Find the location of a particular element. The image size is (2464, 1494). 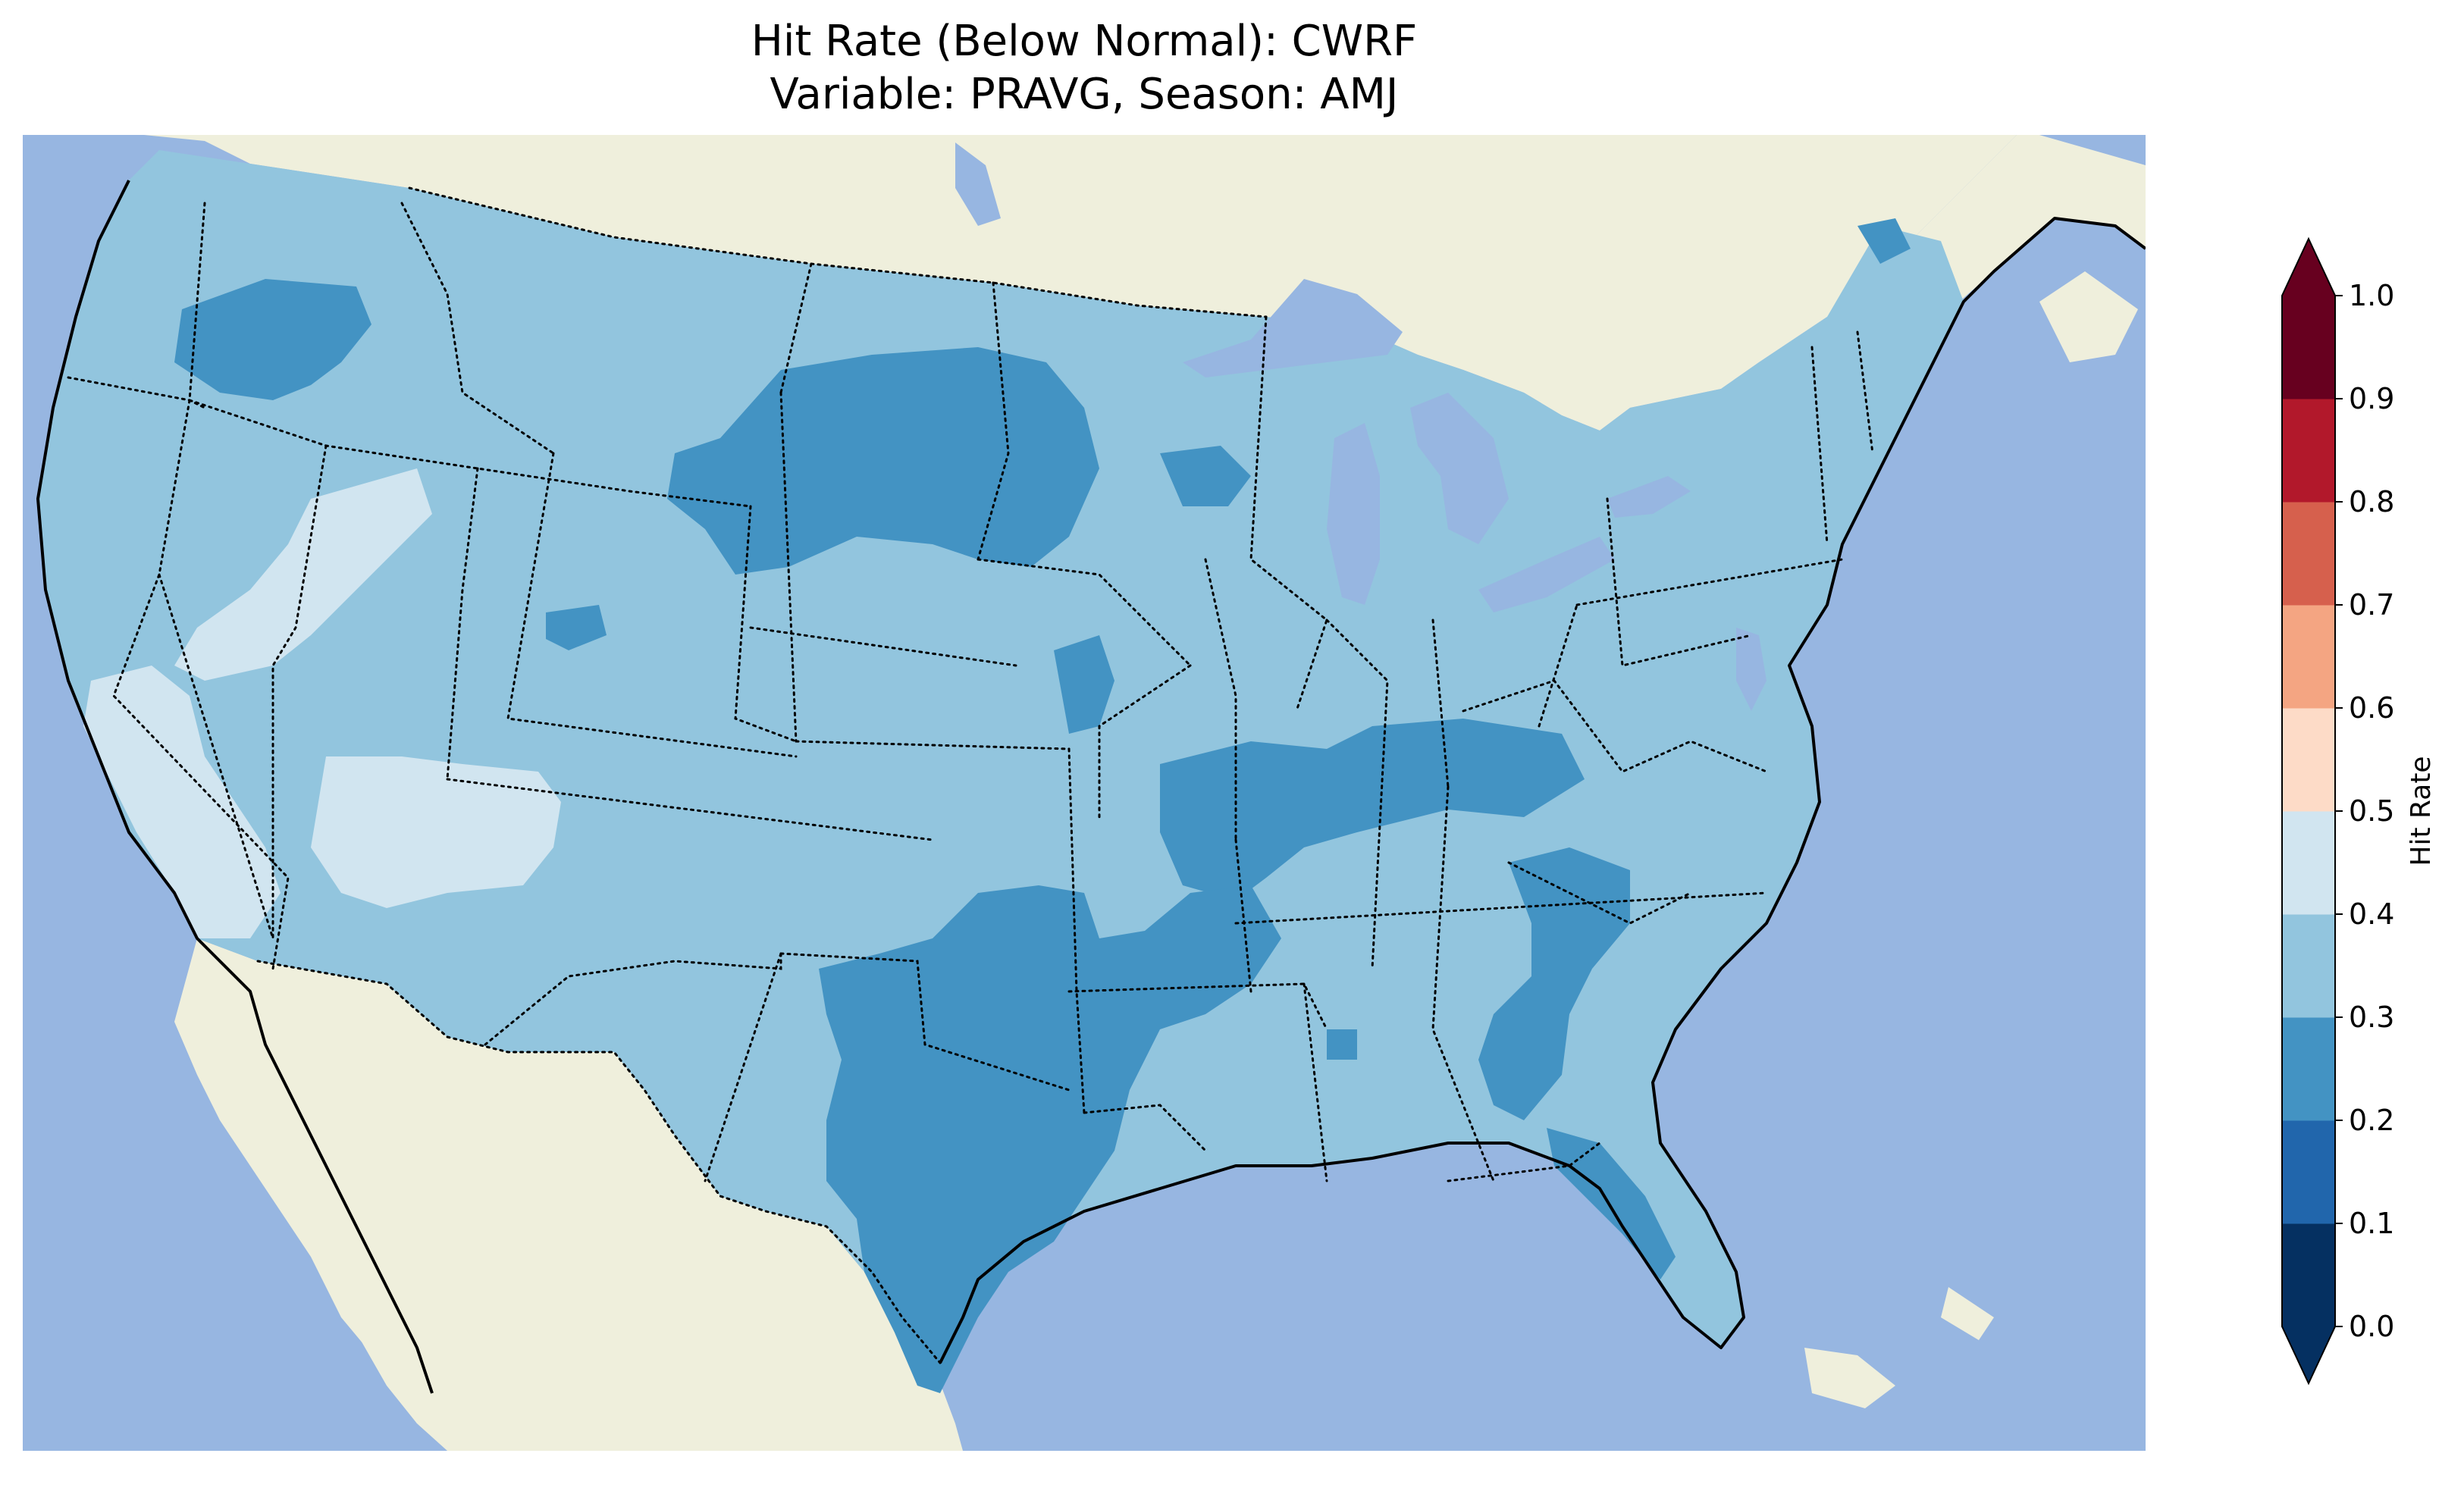

blob-california is located at coordinates (182, 802).